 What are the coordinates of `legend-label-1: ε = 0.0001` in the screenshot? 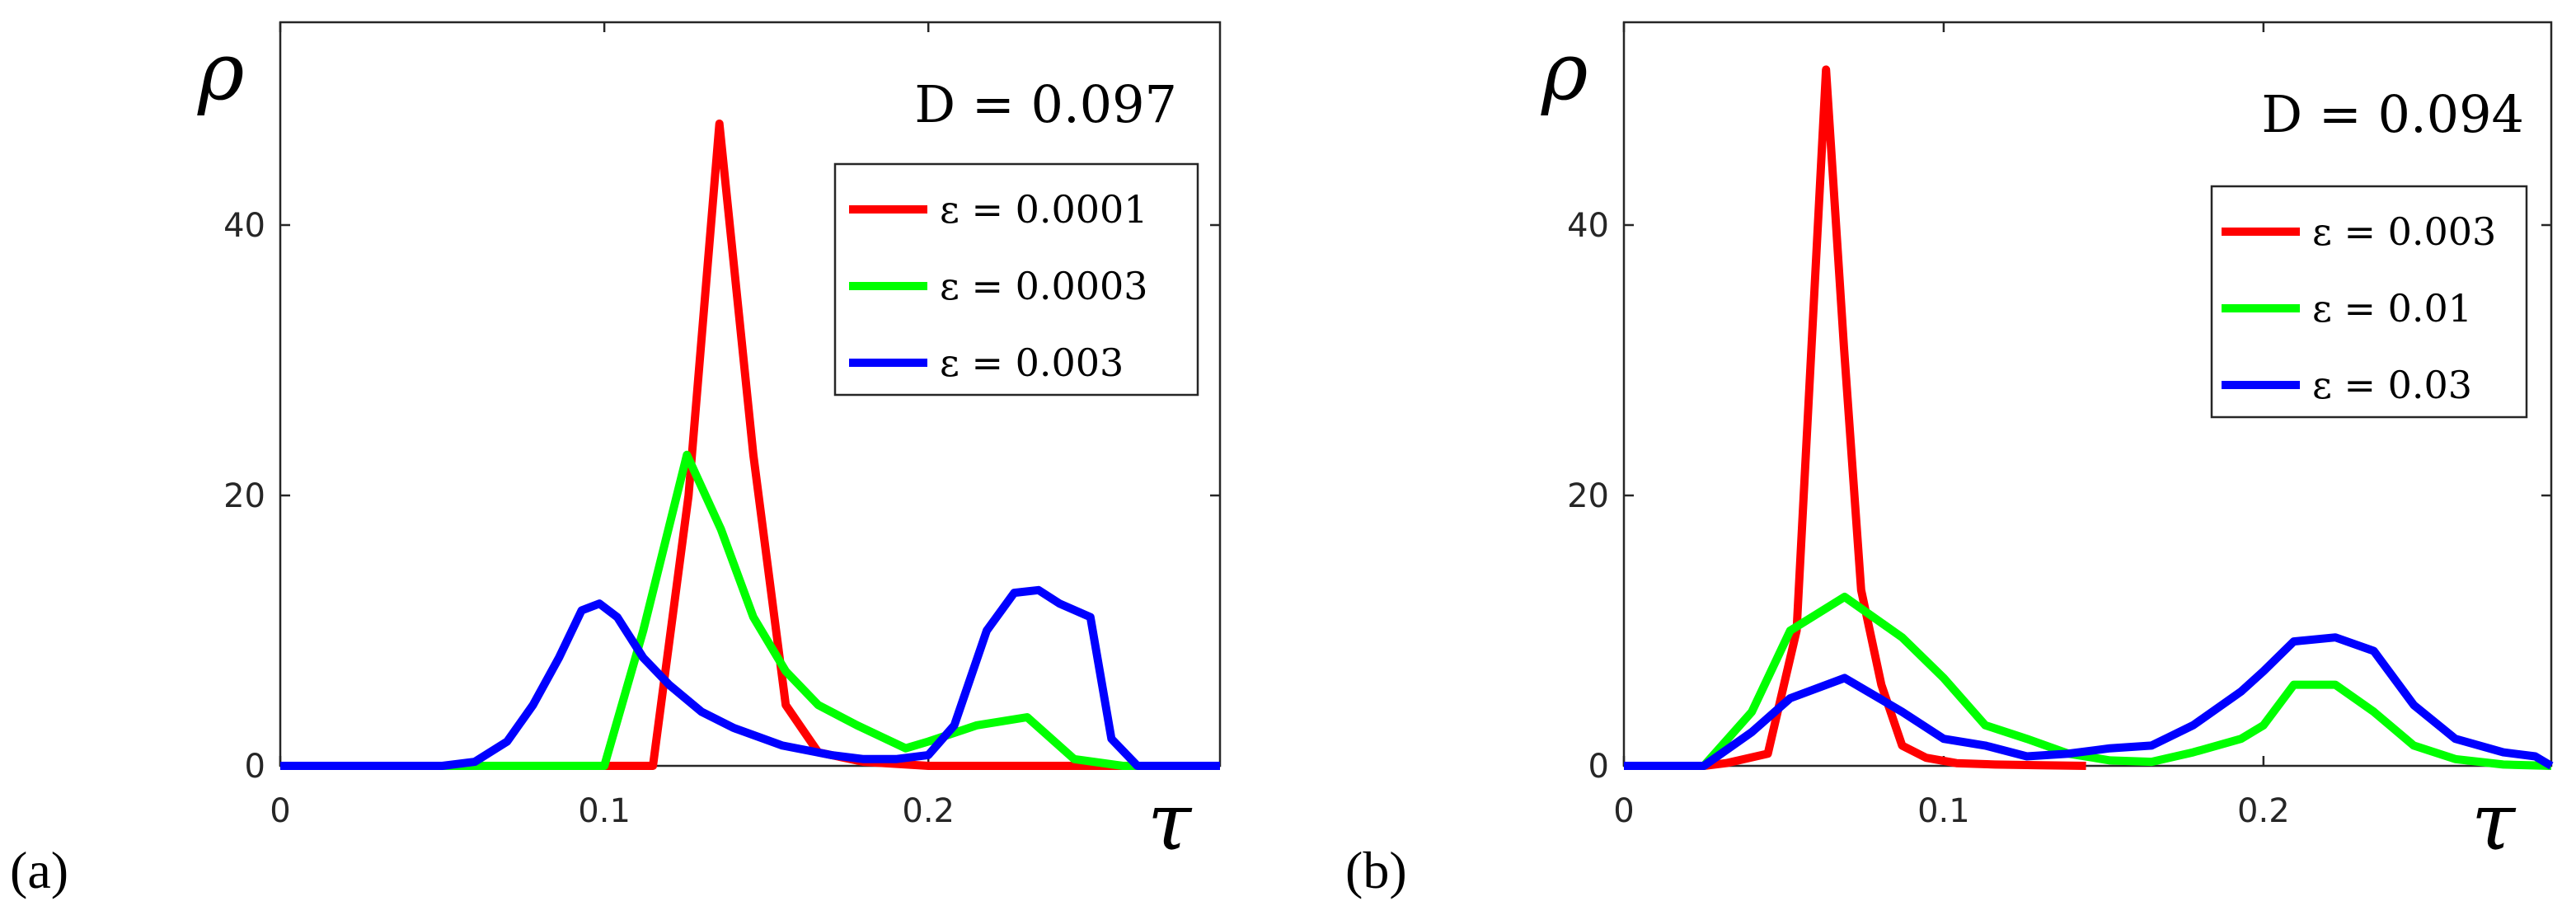 It's located at (1044, 209).